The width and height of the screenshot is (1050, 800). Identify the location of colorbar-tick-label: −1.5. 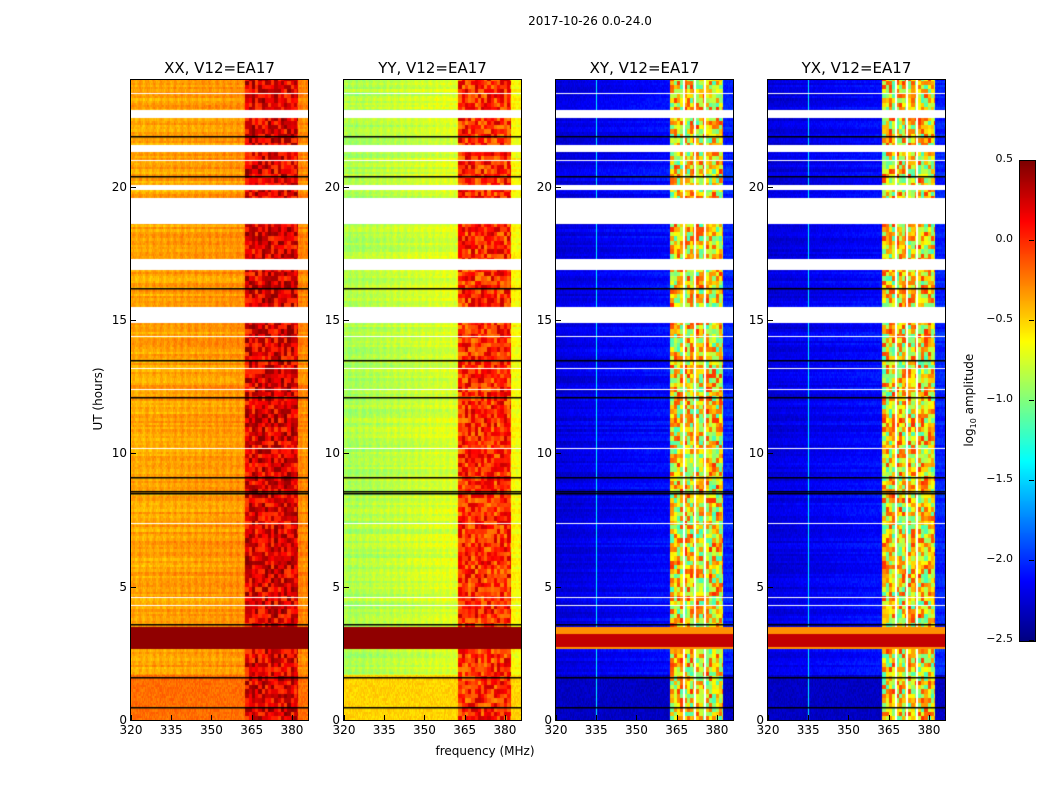
(999, 478).